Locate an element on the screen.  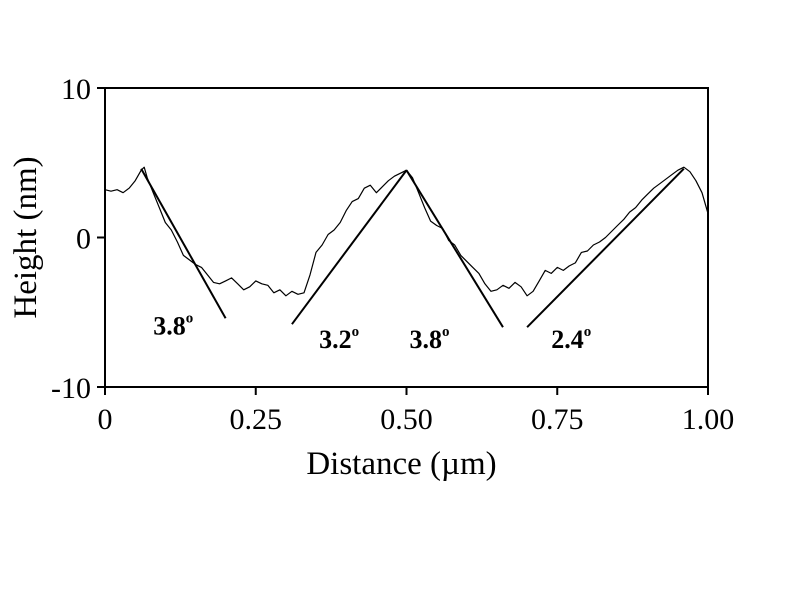
angle-labels-layer: 3.8o 3.2o 3.8o 2.4o is located at coordinates (372, 332).